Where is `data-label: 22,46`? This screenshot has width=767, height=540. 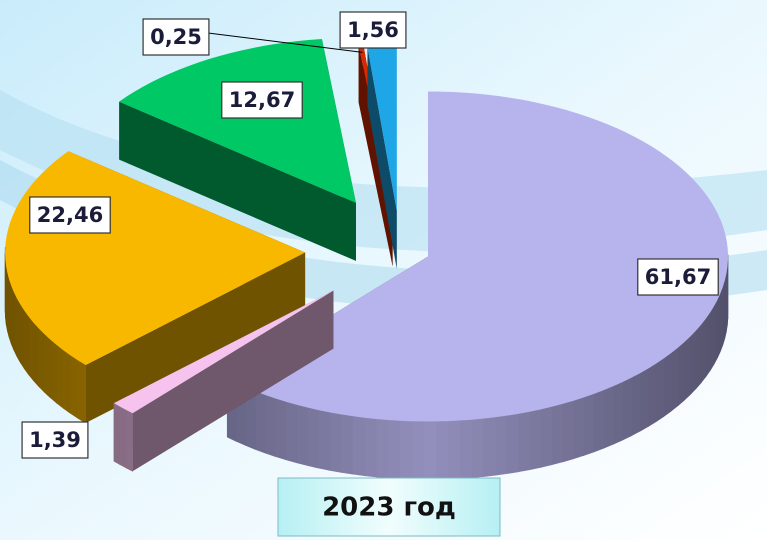
data-label: 22,46 is located at coordinates (70, 215).